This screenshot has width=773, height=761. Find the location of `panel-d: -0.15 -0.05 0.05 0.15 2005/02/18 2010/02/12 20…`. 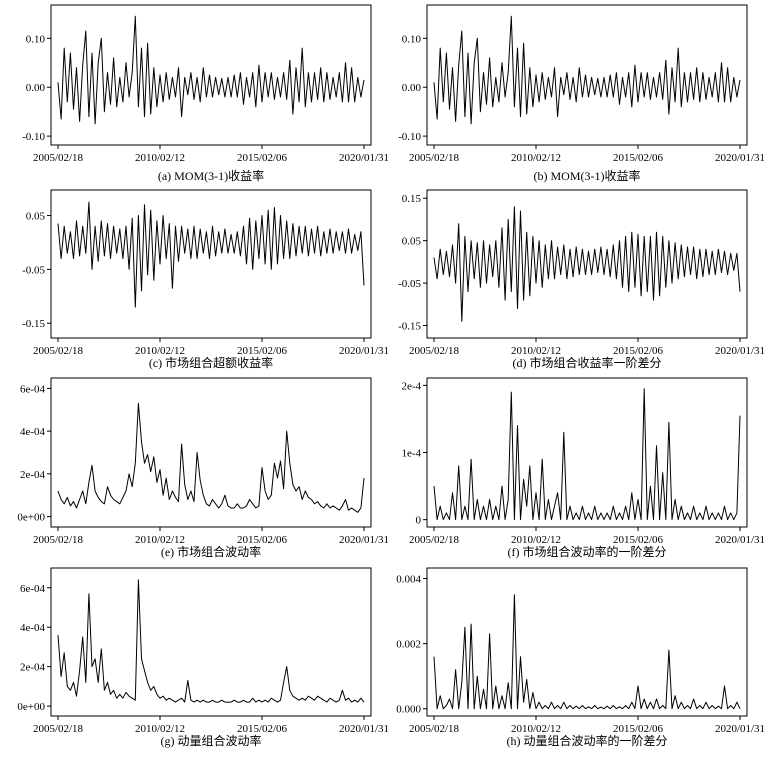

panel-d: -0.15 -0.05 0.05 0.15 2005/02/18 2010/02/12 20… is located at coordinates (581, 279).